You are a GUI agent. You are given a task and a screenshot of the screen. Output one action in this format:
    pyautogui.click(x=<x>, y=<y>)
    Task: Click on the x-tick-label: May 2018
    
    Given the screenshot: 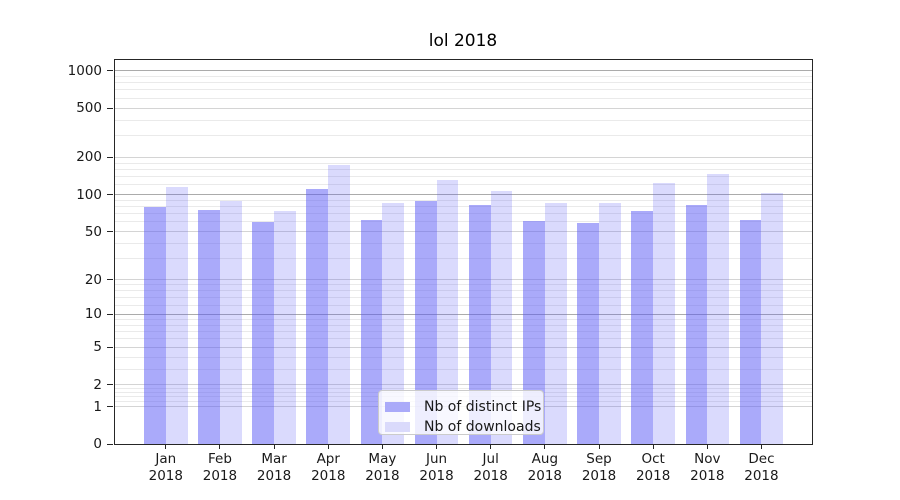 What is the action you would take?
    pyautogui.click(x=382, y=467)
    